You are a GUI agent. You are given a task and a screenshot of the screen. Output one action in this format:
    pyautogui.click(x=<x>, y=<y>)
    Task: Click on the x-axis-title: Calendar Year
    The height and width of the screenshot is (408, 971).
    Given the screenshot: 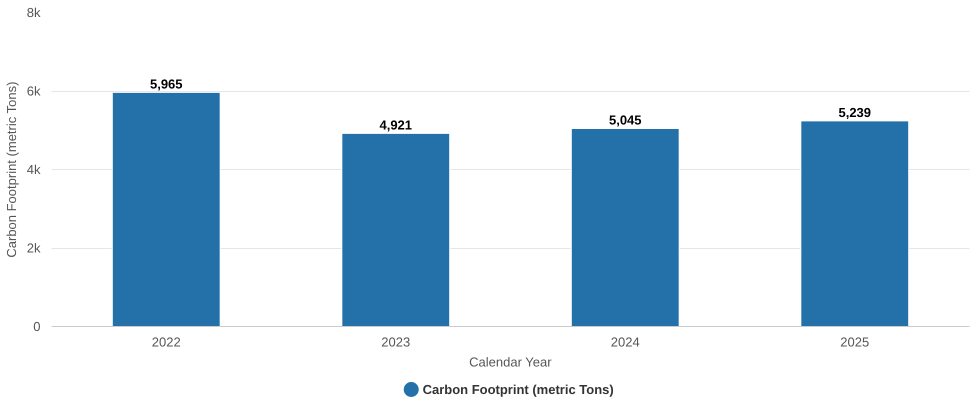 What is the action you would take?
    pyautogui.click(x=510, y=362)
    